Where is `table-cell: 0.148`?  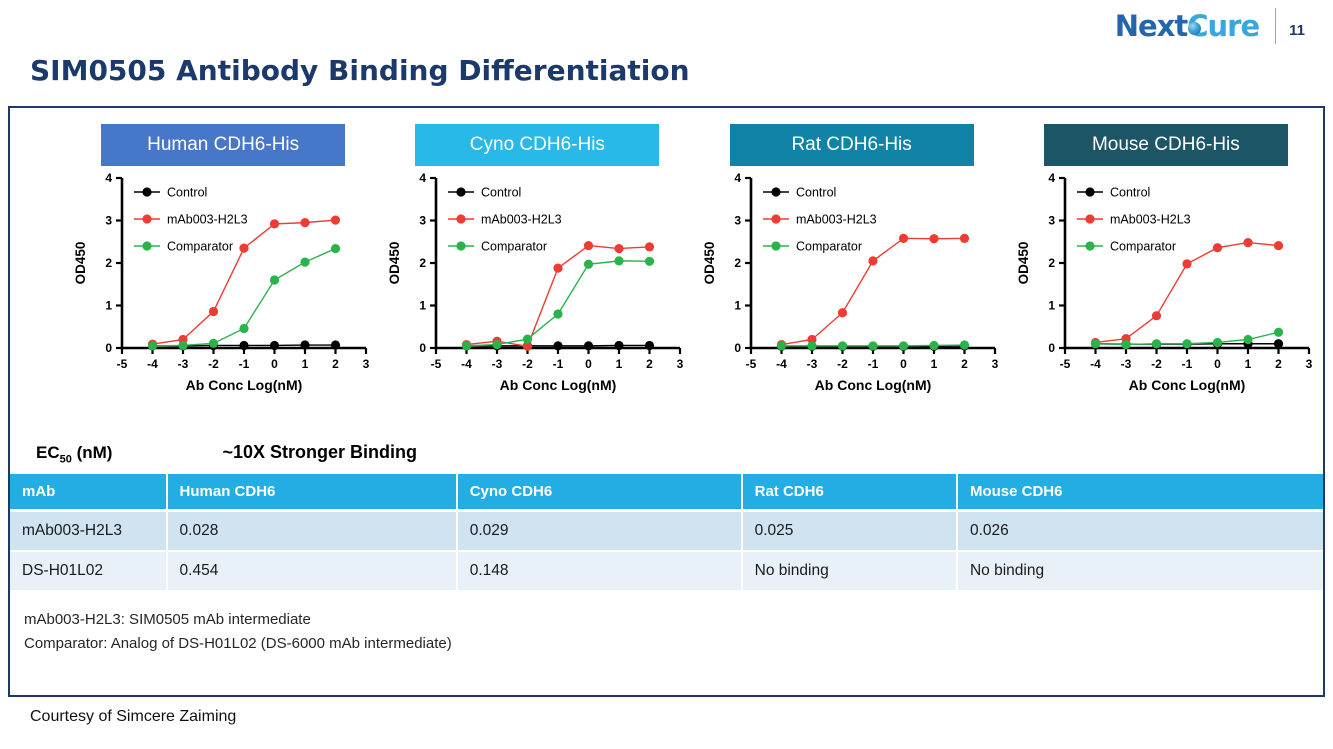 table-cell: 0.148 is located at coordinates (600, 572).